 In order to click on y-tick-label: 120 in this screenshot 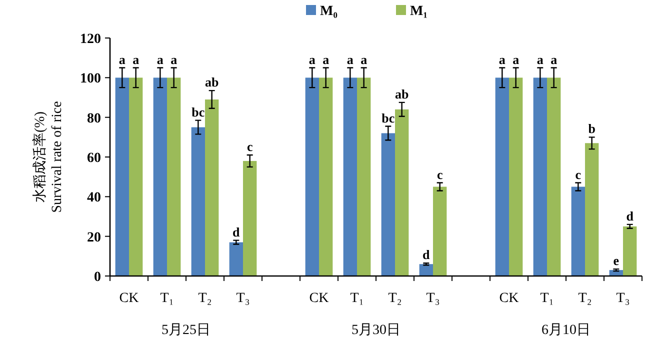, I will do `click(90, 39)`.